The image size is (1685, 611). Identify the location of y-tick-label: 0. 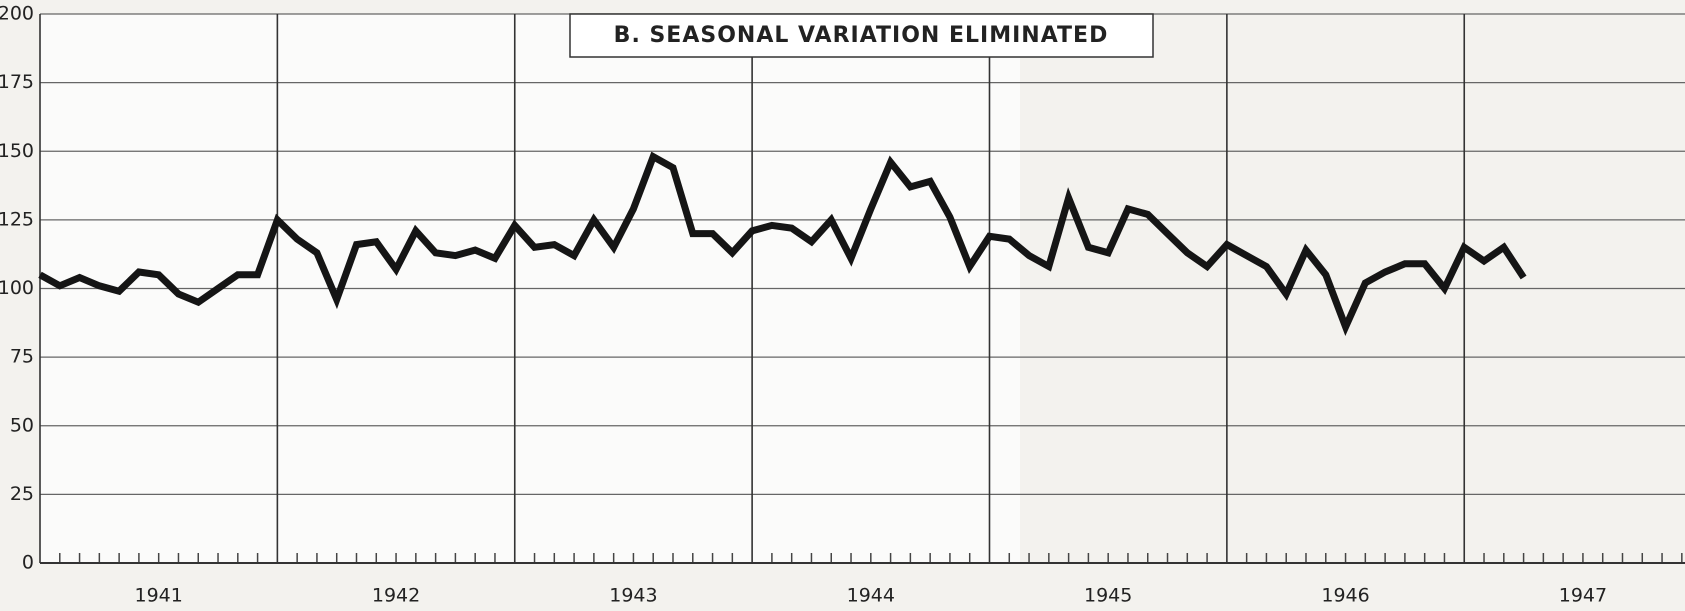
(28, 563).